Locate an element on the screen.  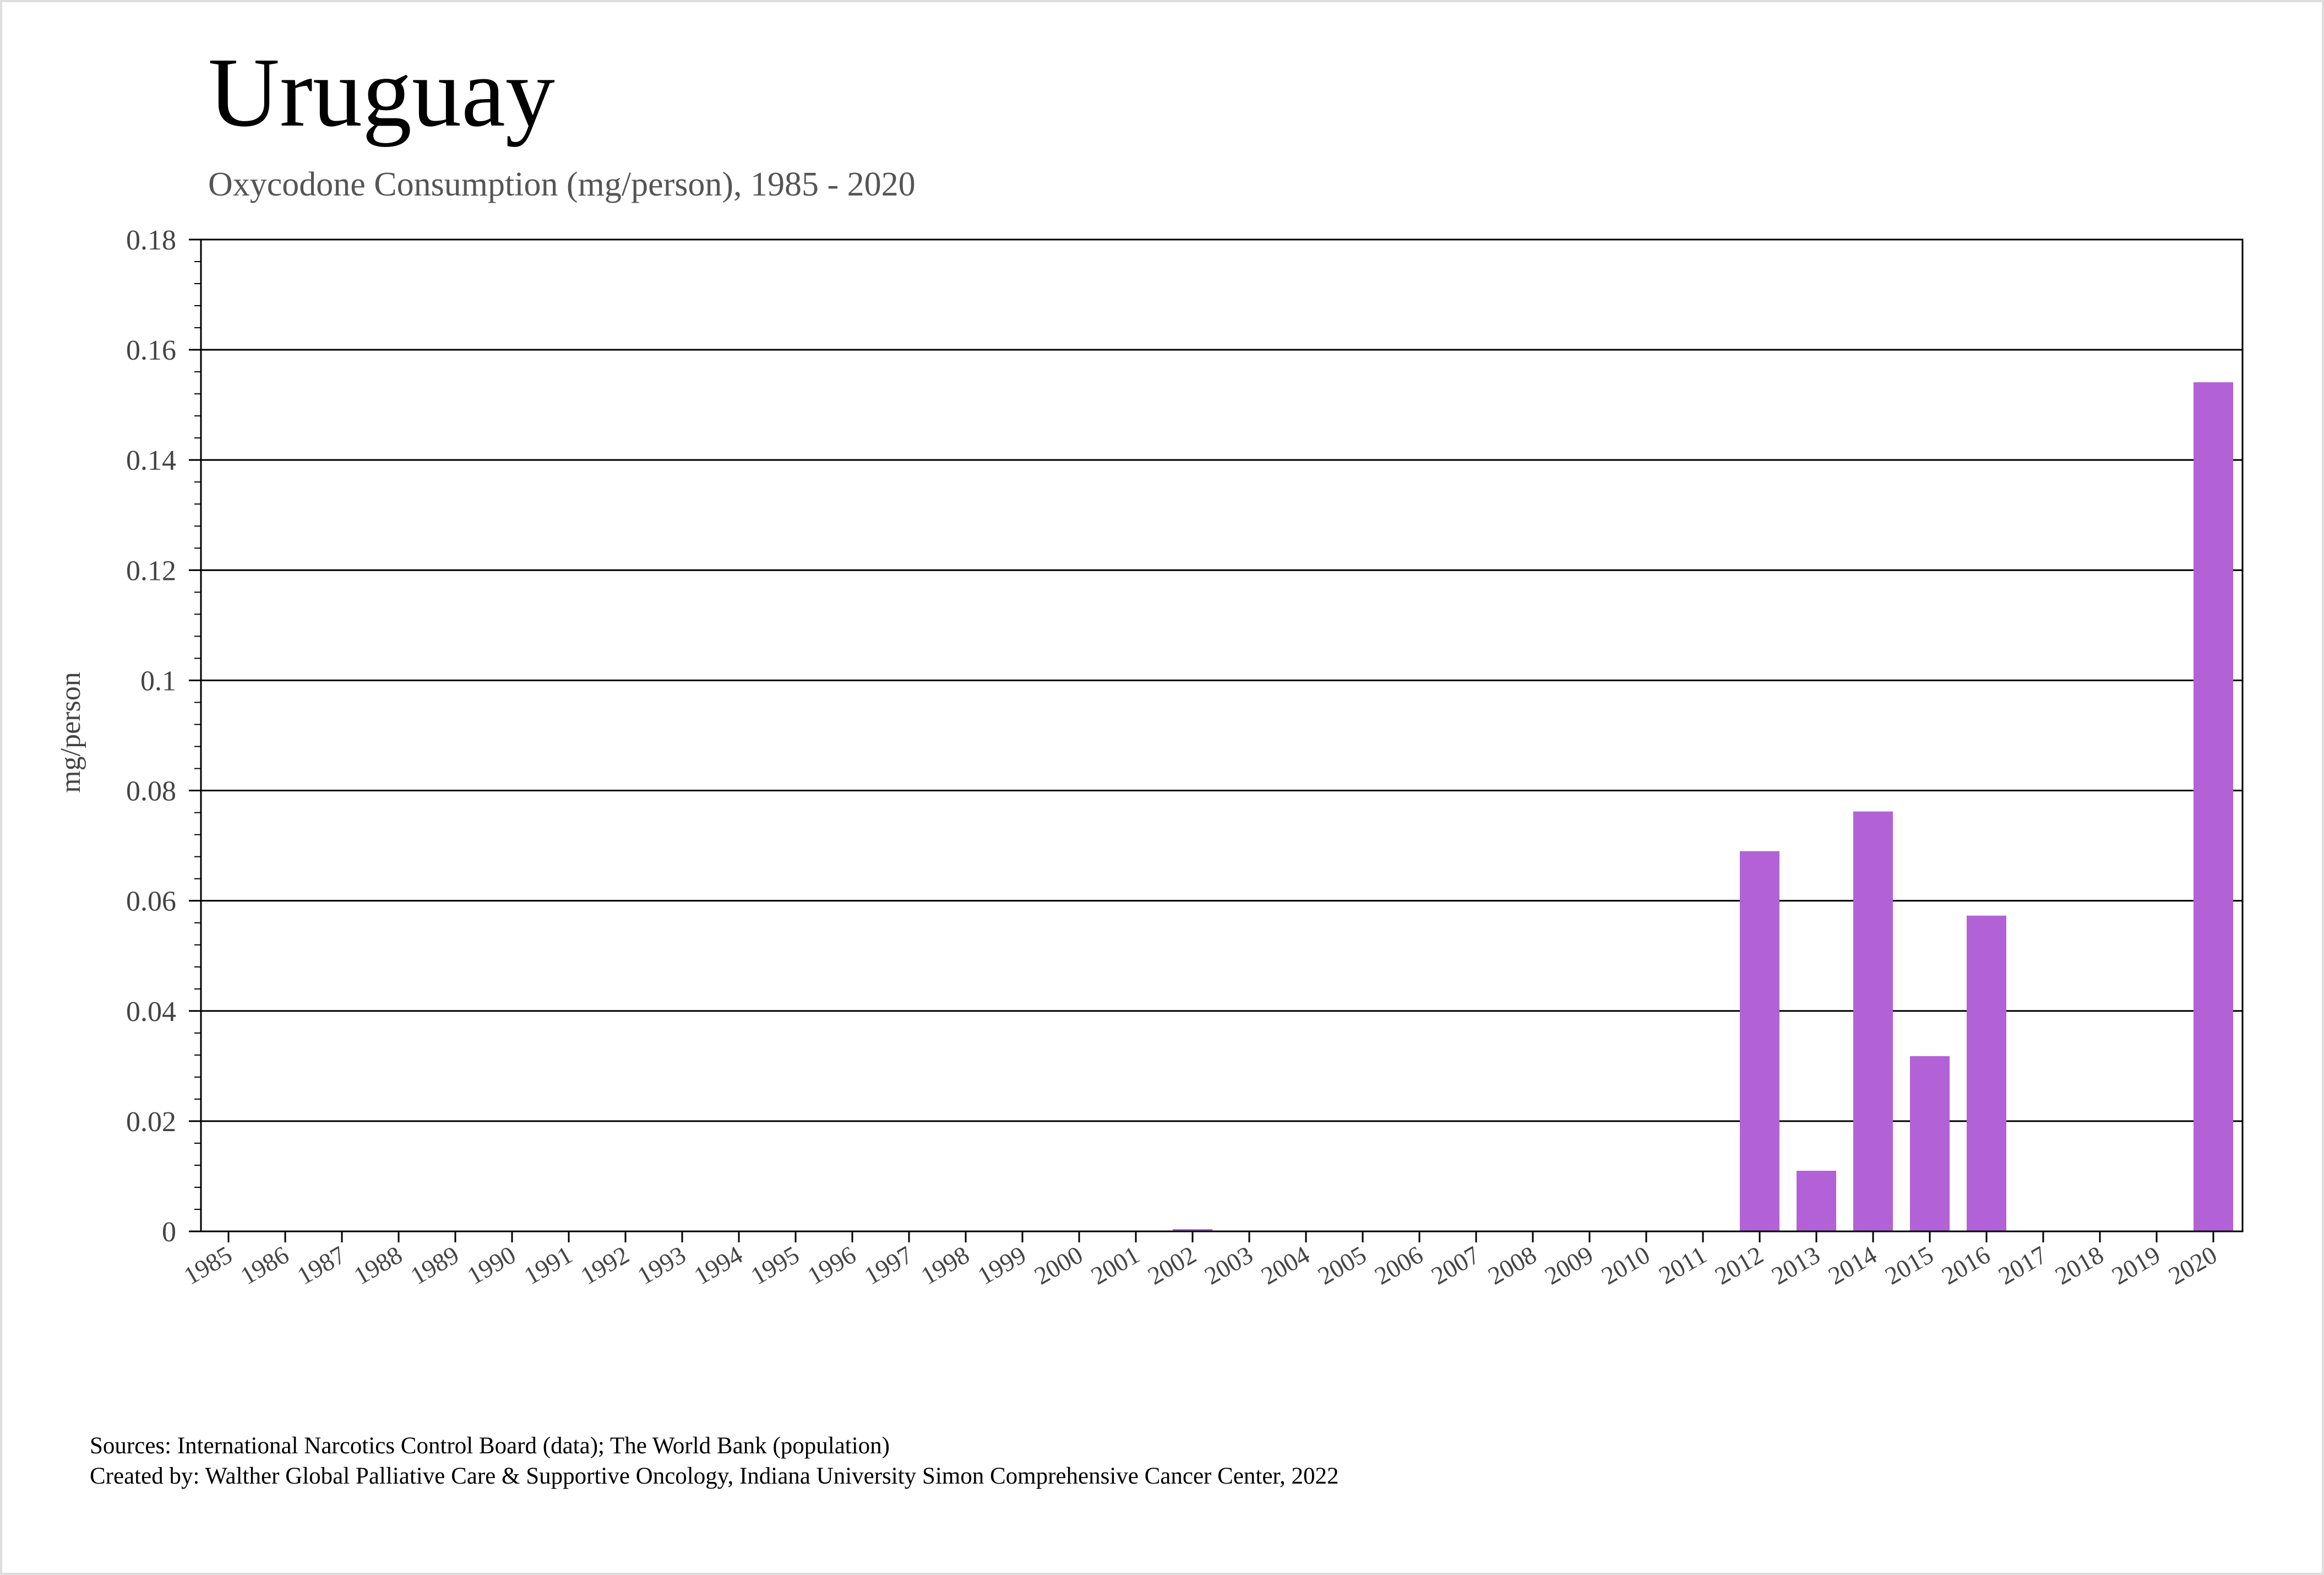
y-tick-labels: 0 0.02 0.04 0.06 0.08 0.1 0.12 0.14 0.16 0.18 is located at coordinates (151, 736).